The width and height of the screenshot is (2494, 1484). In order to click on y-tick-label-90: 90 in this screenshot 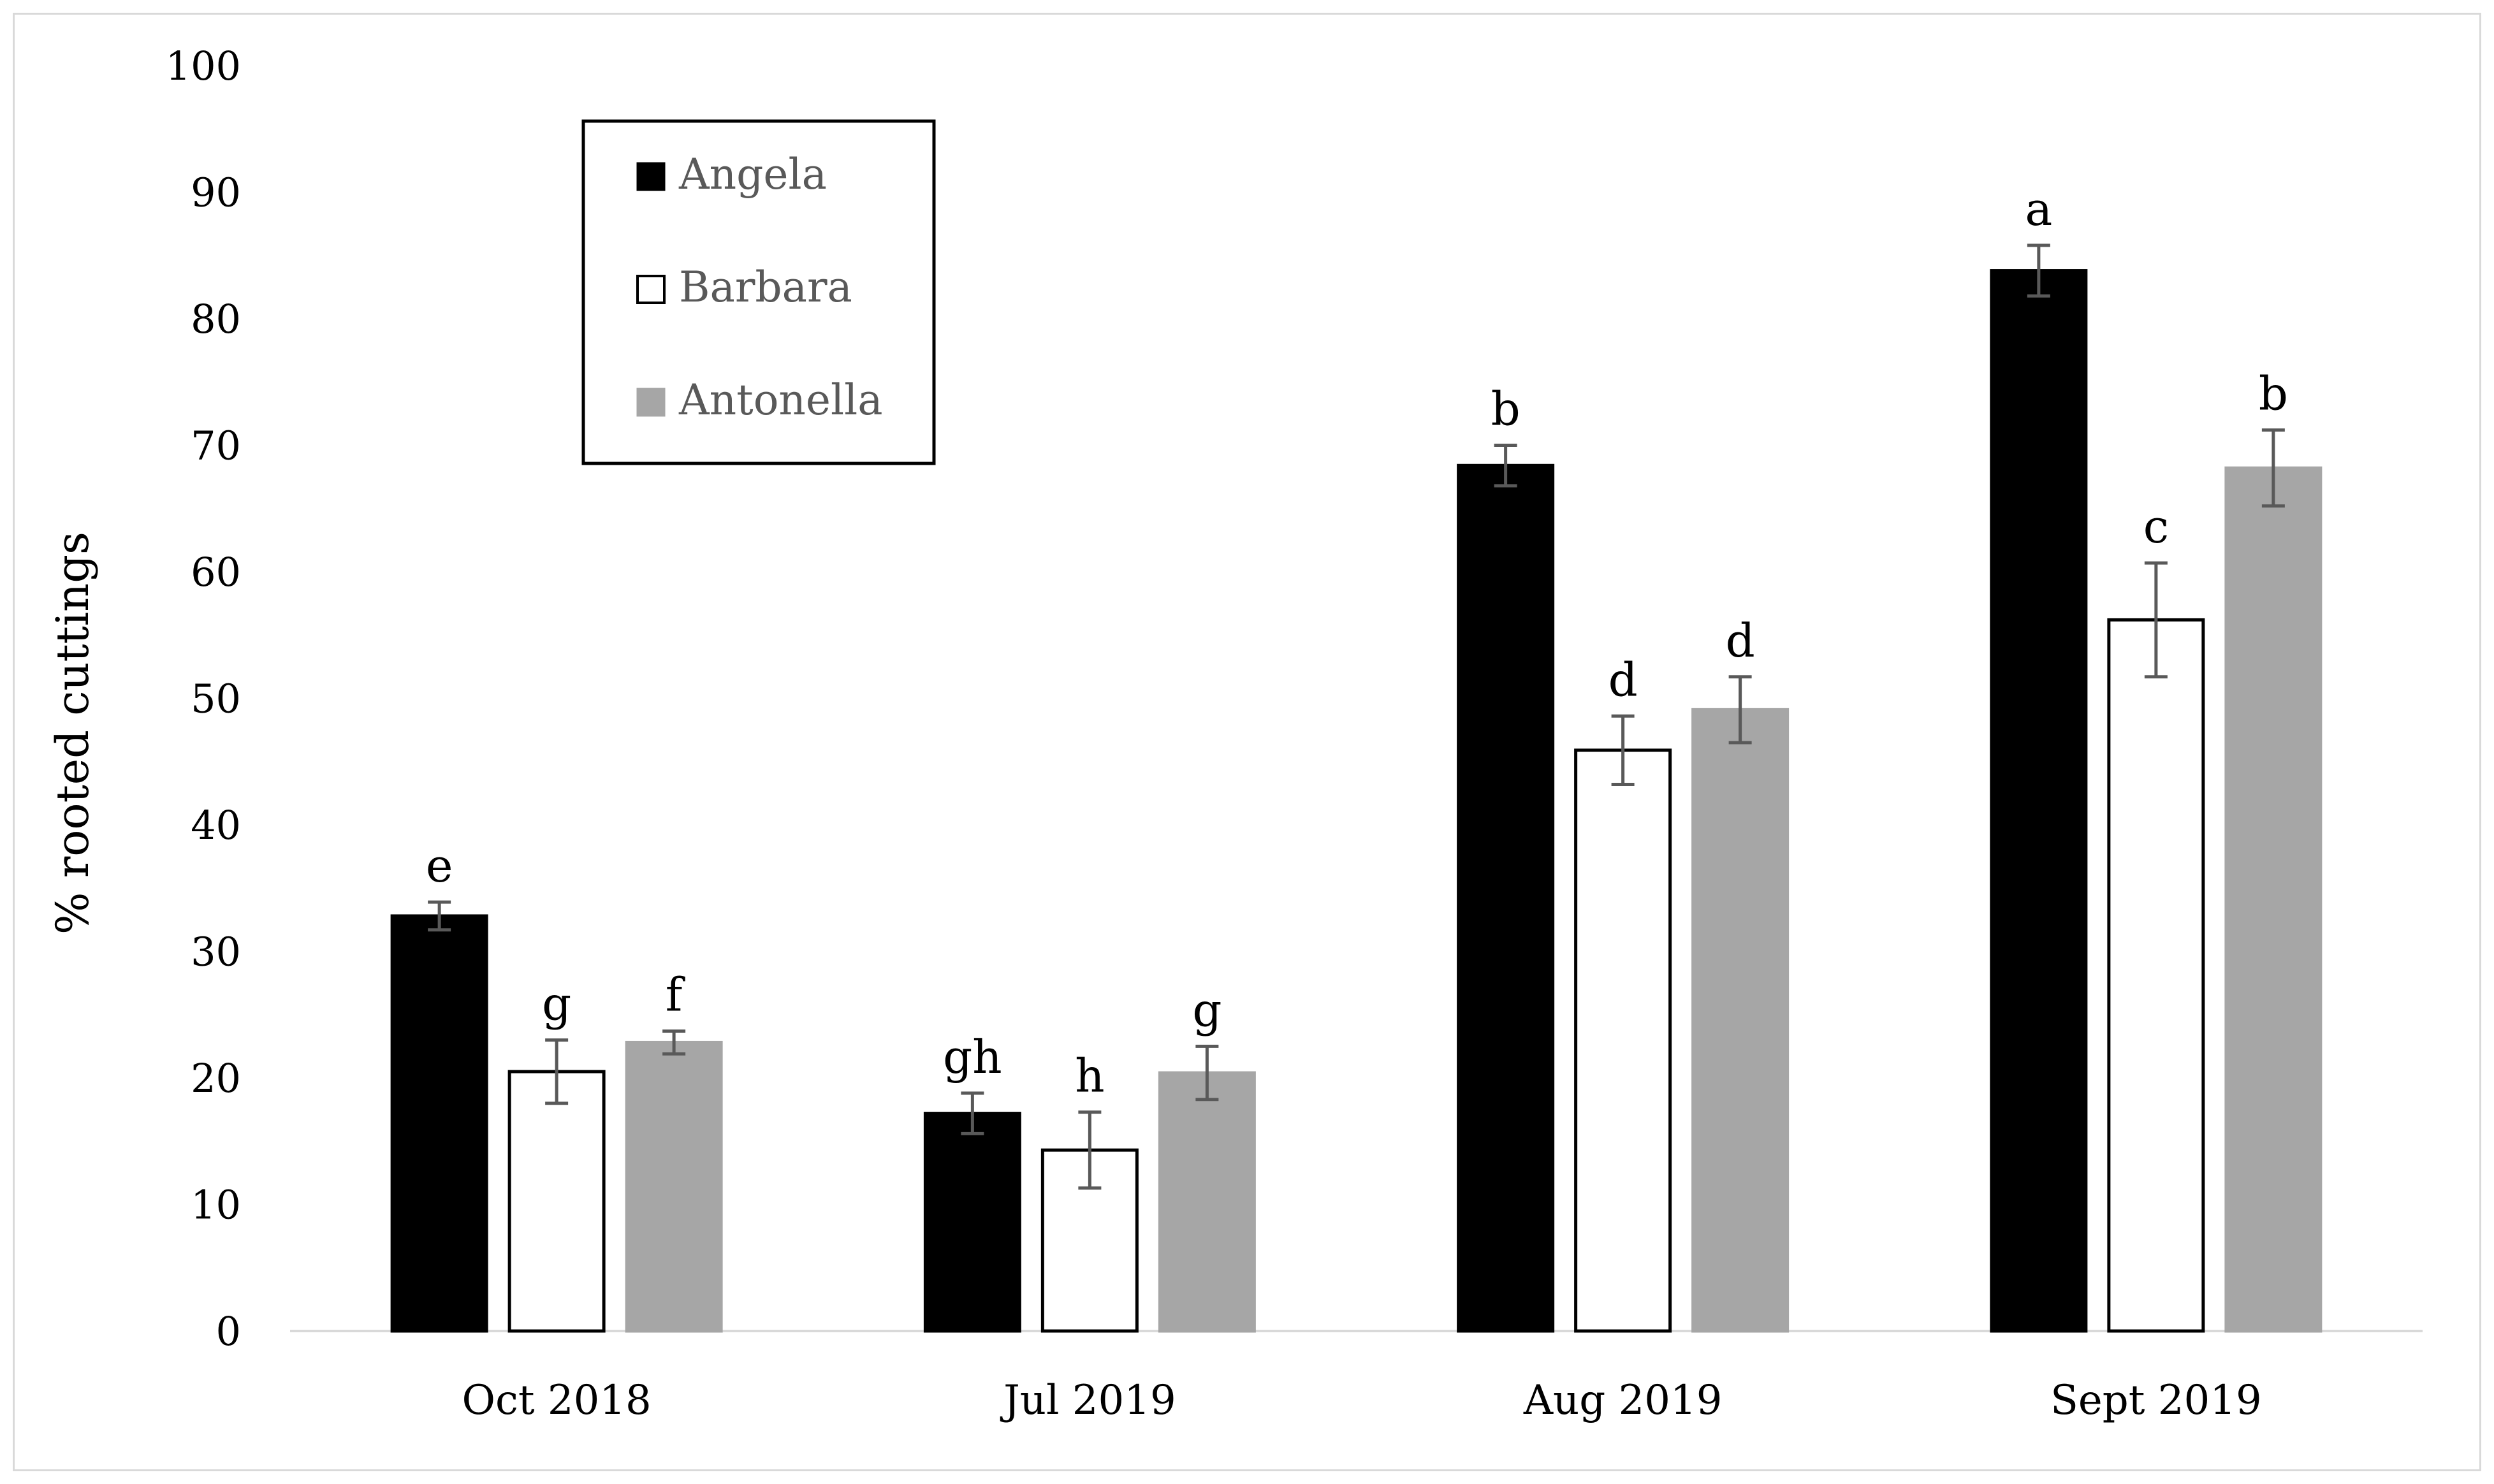, I will do `click(216, 193)`.